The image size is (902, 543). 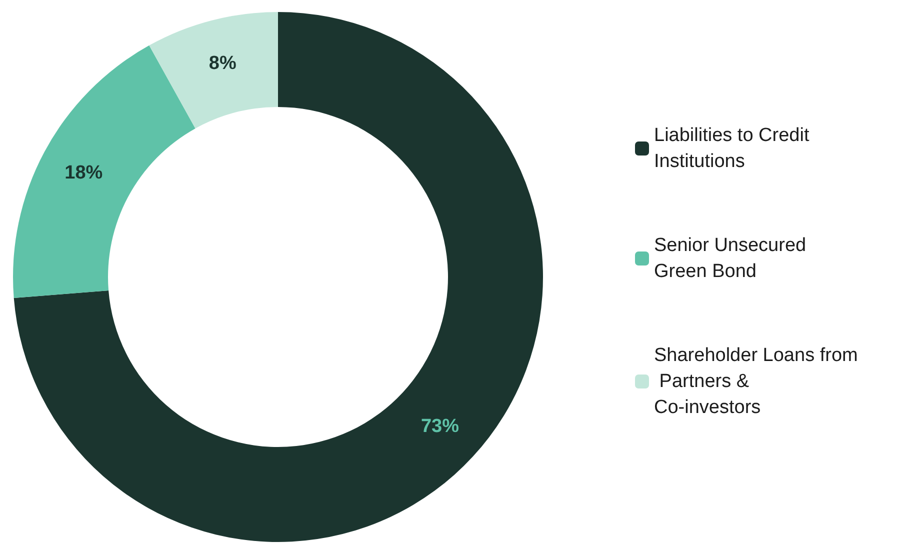 I want to click on legend-label: Shareholder Loans from Partners & Co-investors, so click(x=756, y=381).